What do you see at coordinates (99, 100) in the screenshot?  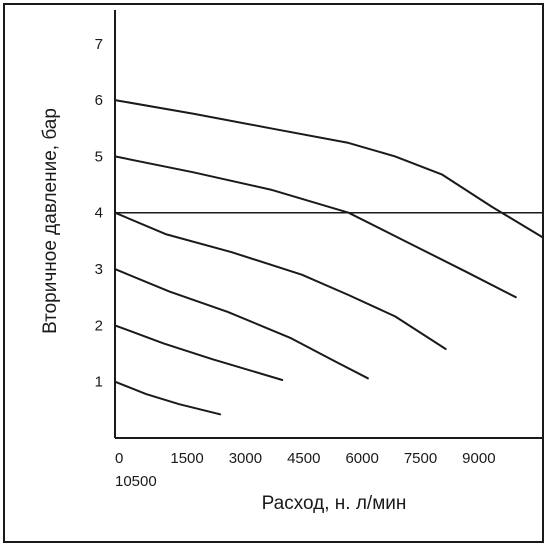 I see `y-tick-label: 6` at bounding box center [99, 100].